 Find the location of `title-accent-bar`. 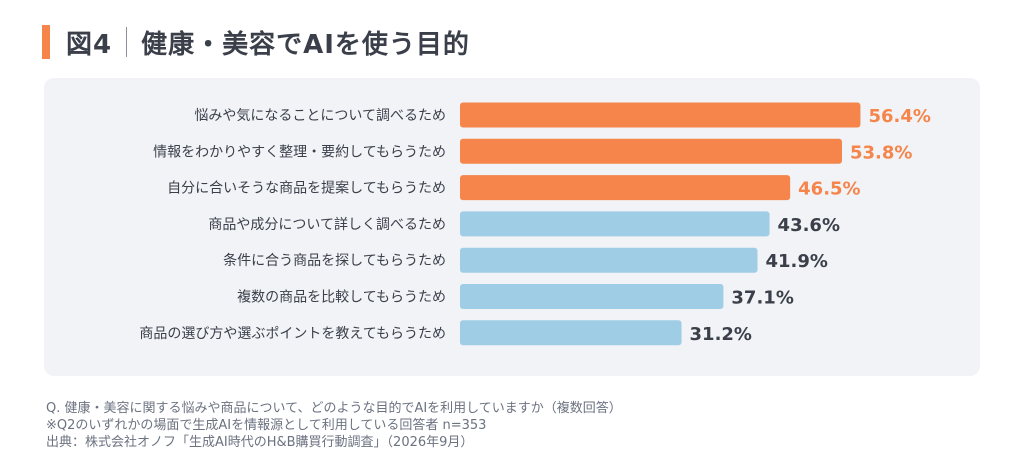

title-accent-bar is located at coordinates (46, 42).